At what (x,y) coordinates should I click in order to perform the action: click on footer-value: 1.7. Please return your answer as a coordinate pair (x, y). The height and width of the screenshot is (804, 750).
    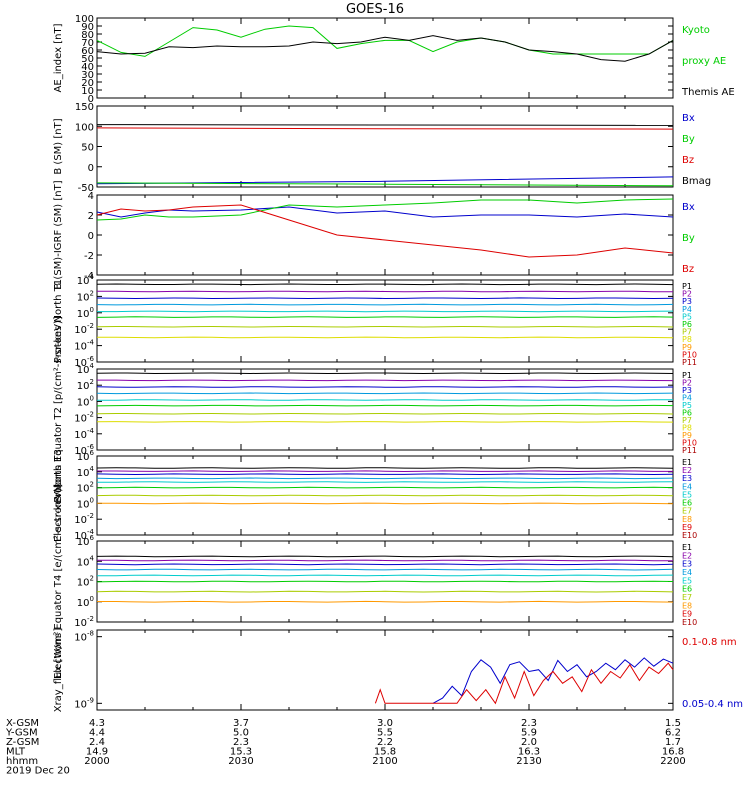
    Looking at the image, I should click on (673, 742).